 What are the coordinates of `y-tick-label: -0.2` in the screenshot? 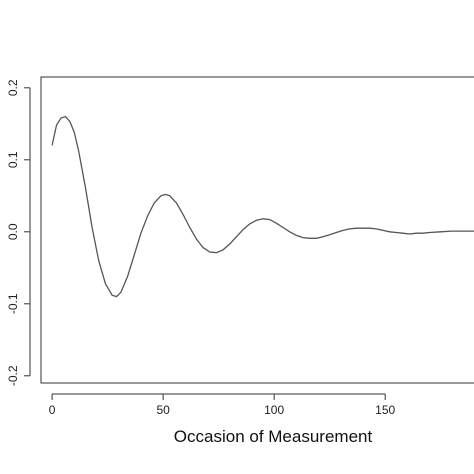 It's located at (13, 375).